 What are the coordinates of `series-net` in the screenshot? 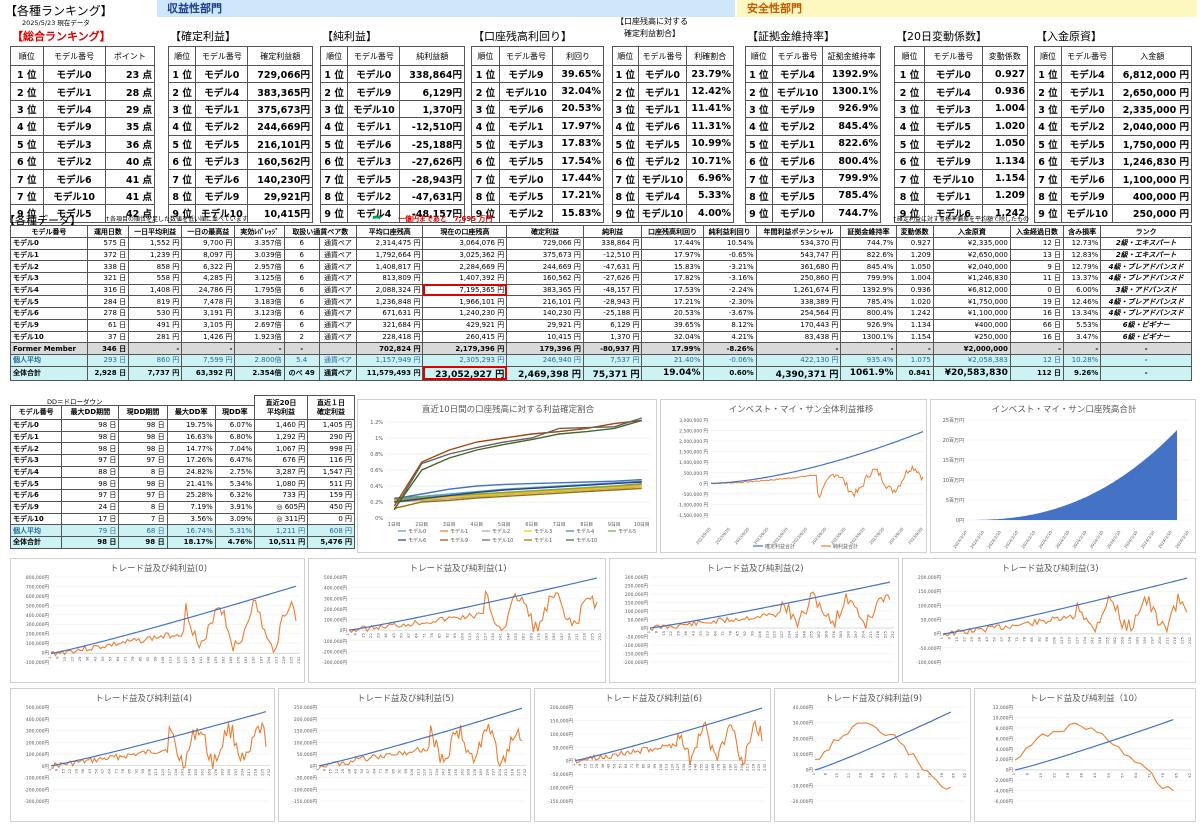 It's located at (883, 756).